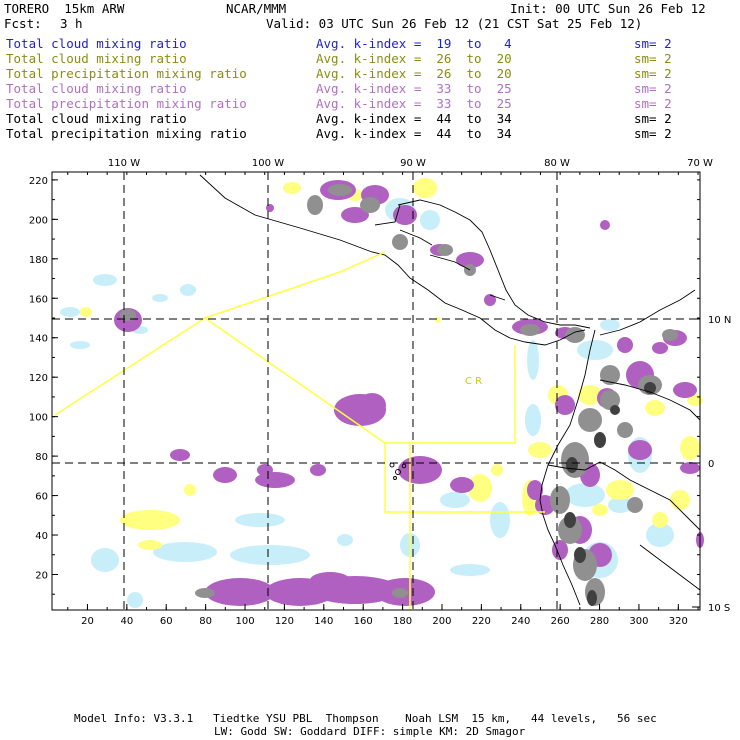 The height and width of the screenshot is (740, 740). I want to click on tick-label: 110 W, so click(124, 163).